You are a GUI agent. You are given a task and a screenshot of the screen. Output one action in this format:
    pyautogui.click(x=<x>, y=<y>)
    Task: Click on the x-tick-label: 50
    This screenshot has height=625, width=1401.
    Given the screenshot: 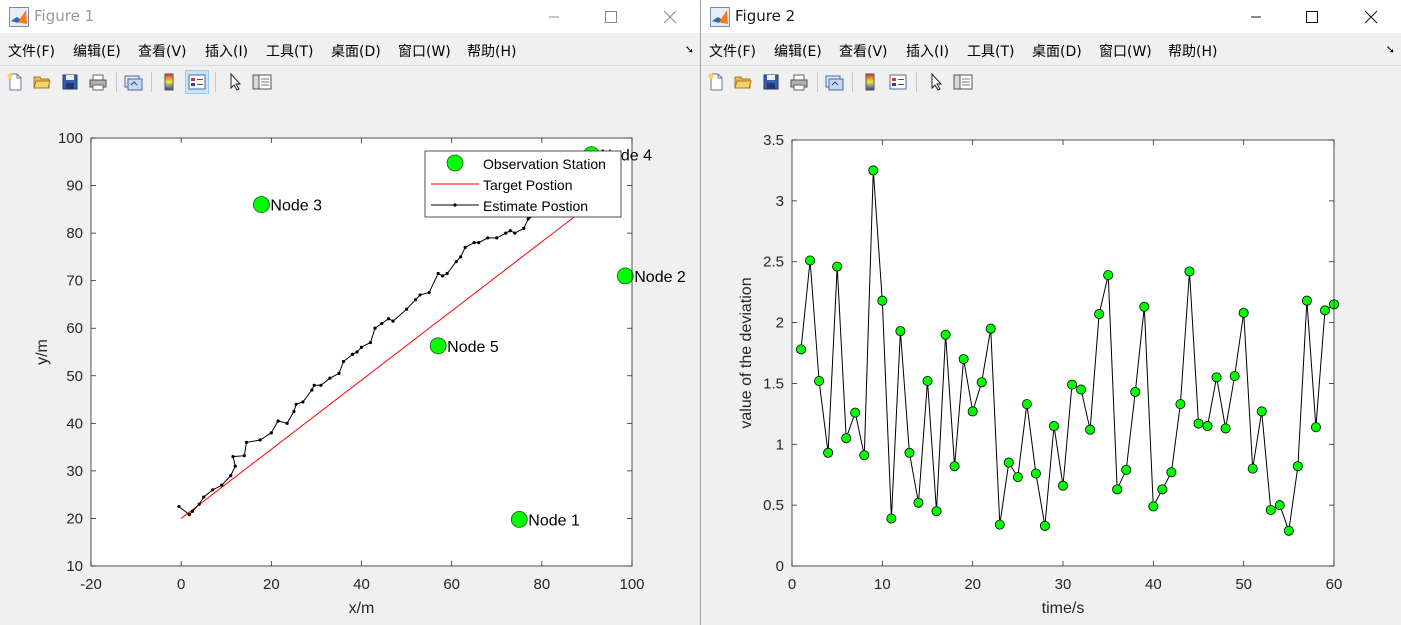 What is the action you would take?
    pyautogui.click(x=1243, y=584)
    